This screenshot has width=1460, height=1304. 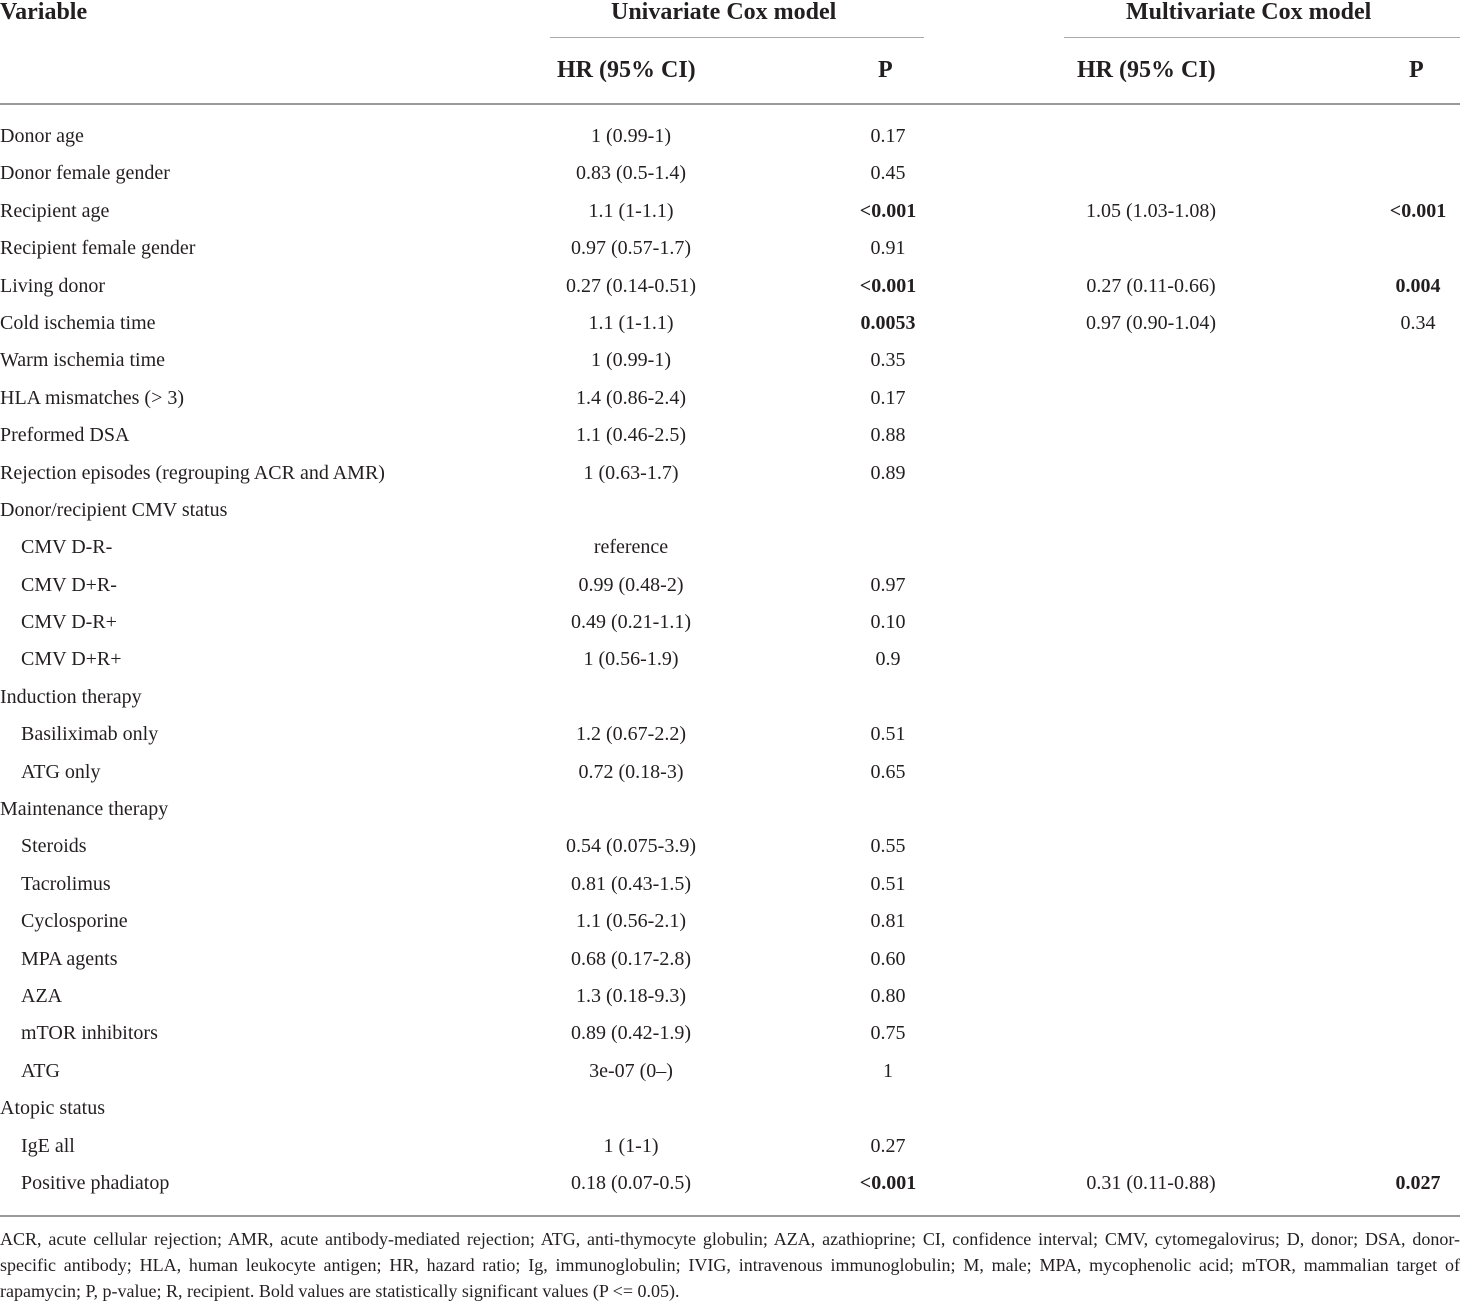 What do you see at coordinates (730, 104) in the screenshot?
I see `header-bottom-rule` at bounding box center [730, 104].